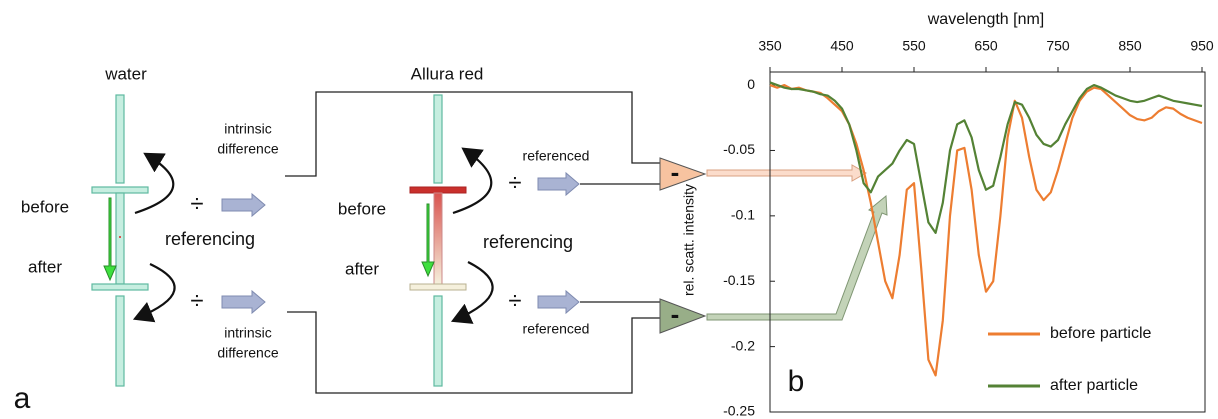  What do you see at coordinates (739, 411) in the screenshot?
I see `y-tick-label: -0.25` at bounding box center [739, 411].